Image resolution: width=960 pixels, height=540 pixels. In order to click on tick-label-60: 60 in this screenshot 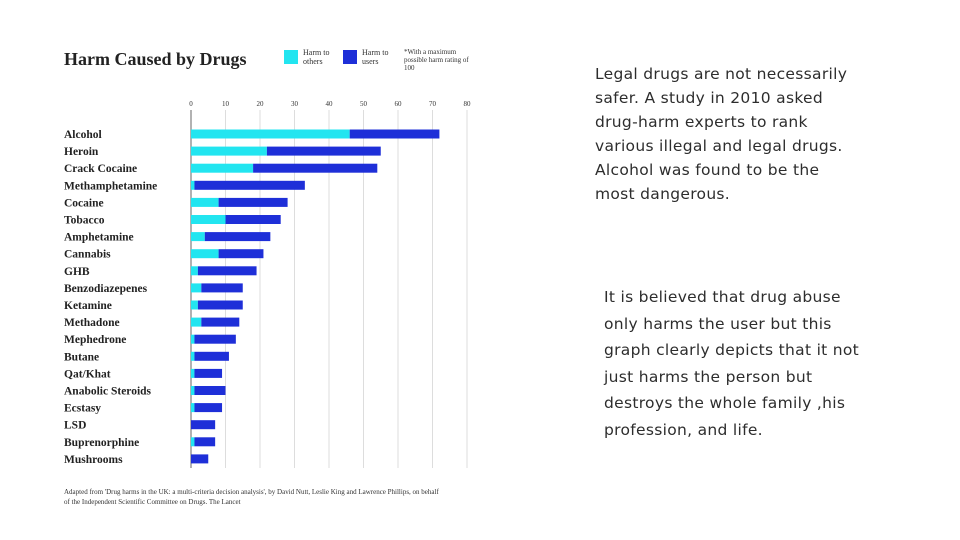, I will do `click(399, 104)`.